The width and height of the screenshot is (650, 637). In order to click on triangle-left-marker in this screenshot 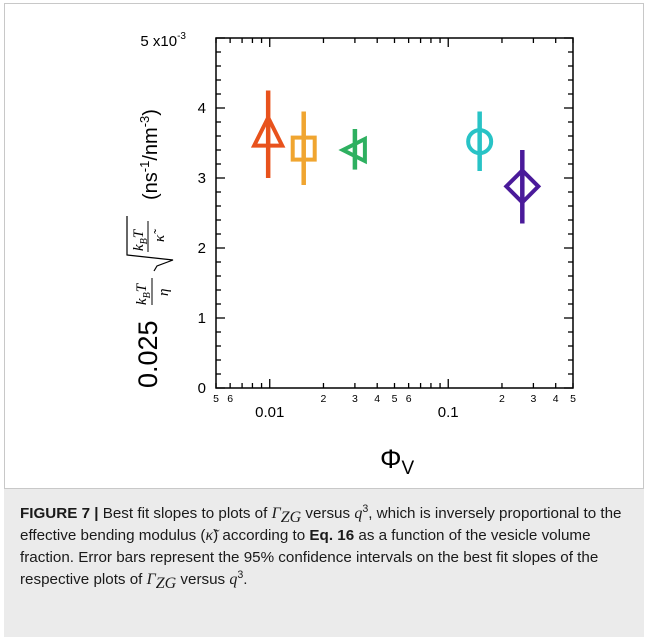, I will do `click(352, 150)`.